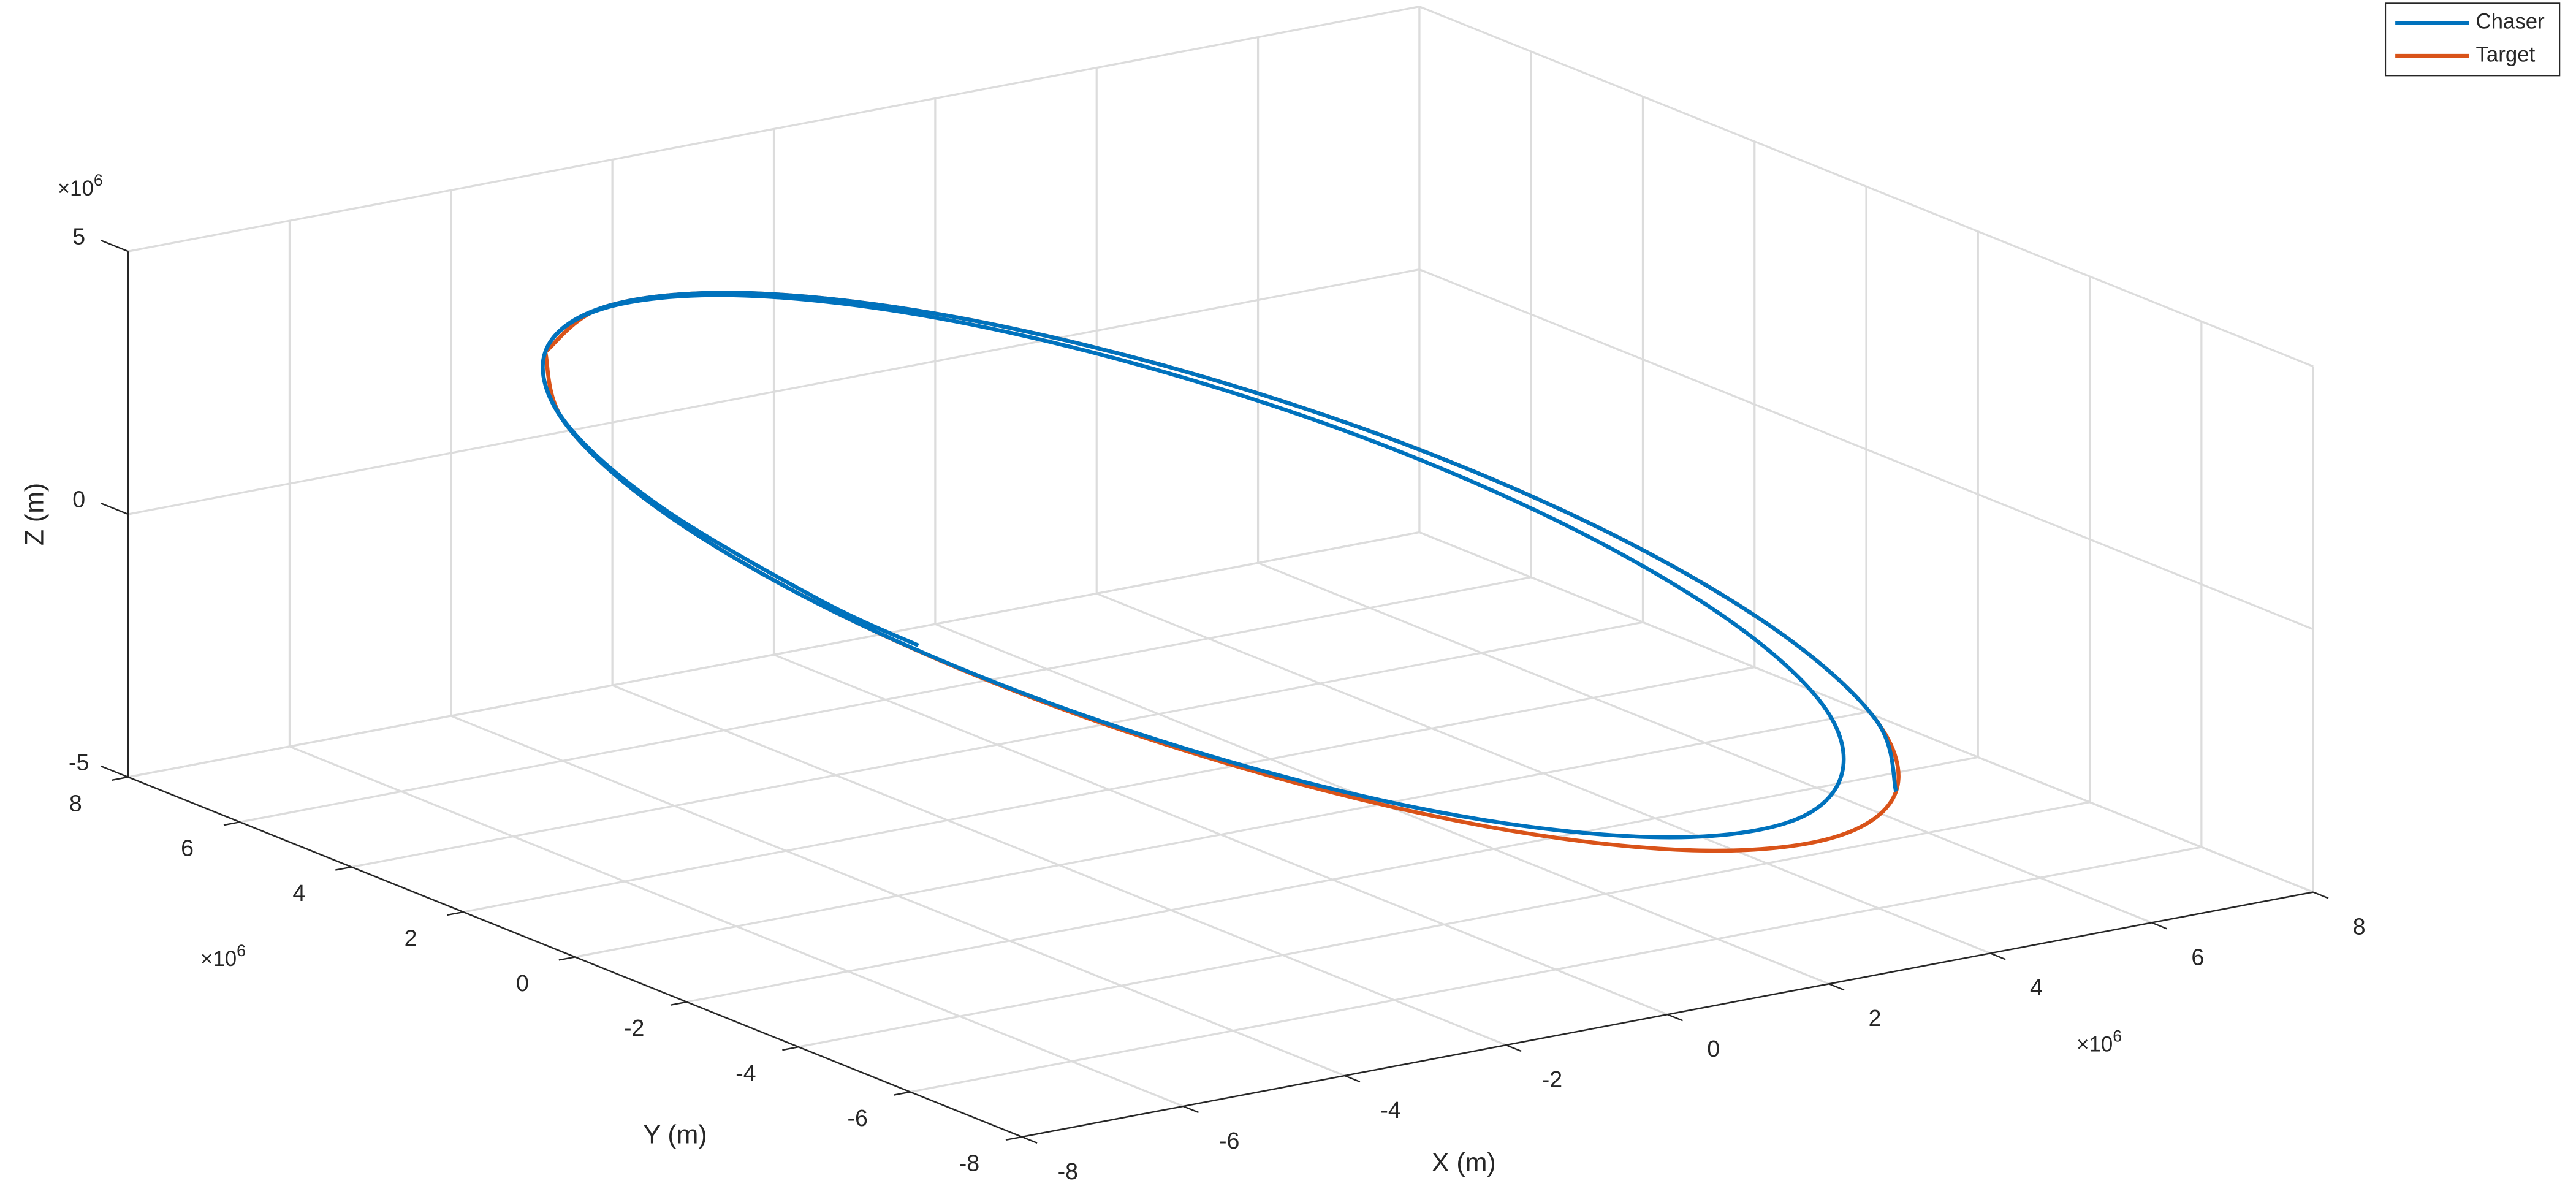 The height and width of the screenshot is (1197, 2576). Describe the element at coordinates (1229, 1140) in the screenshot. I see `x-tick-label: -6` at that location.